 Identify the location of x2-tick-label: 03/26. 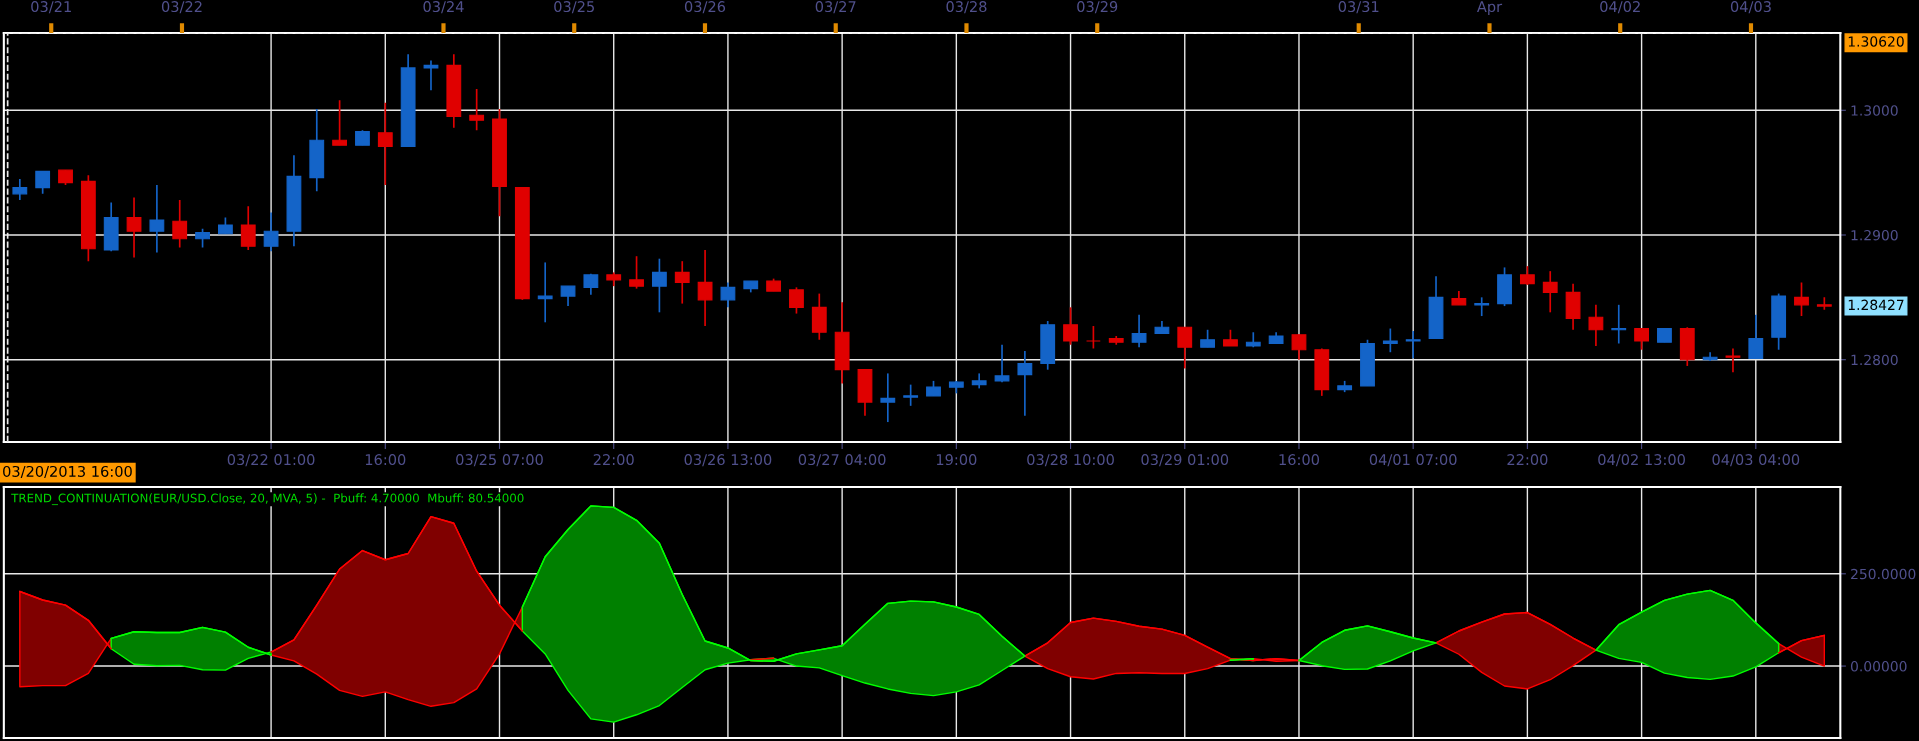
(705, 7).